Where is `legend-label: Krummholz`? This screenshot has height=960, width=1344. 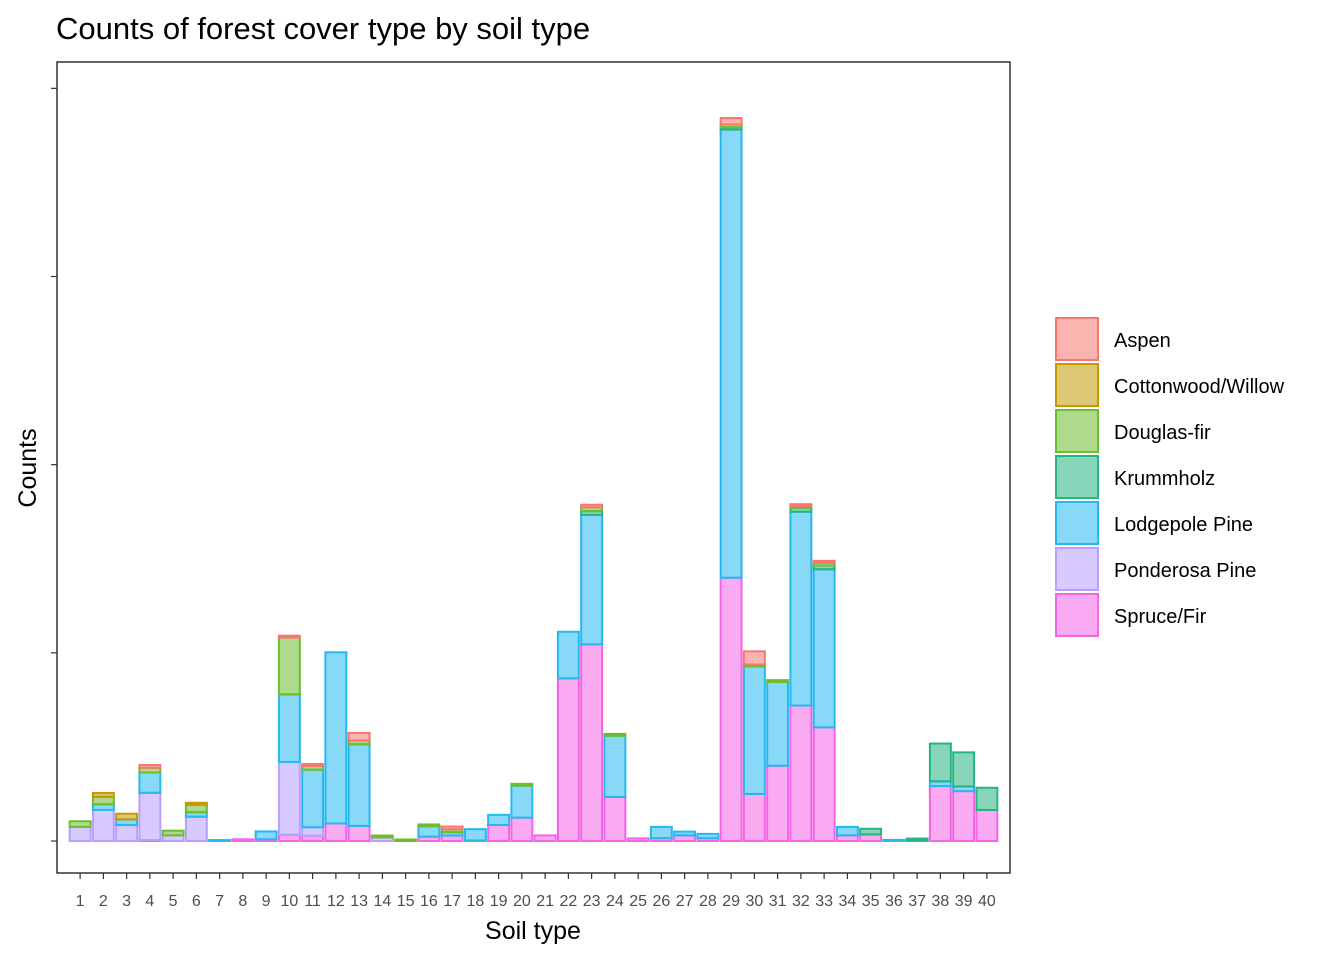 legend-label: Krummholz is located at coordinates (1164, 479).